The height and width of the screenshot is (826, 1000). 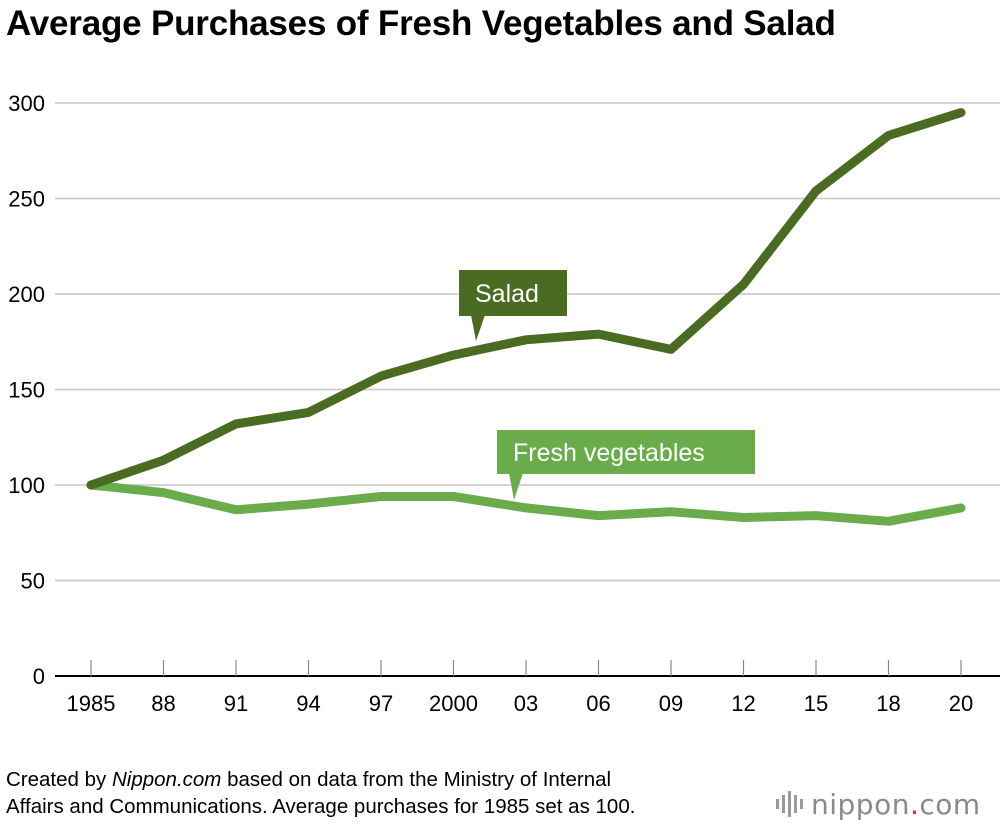 What do you see at coordinates (308, 703) in the screenshot?
I see `x-tick-label: 94` at bounding box center [308, 703].